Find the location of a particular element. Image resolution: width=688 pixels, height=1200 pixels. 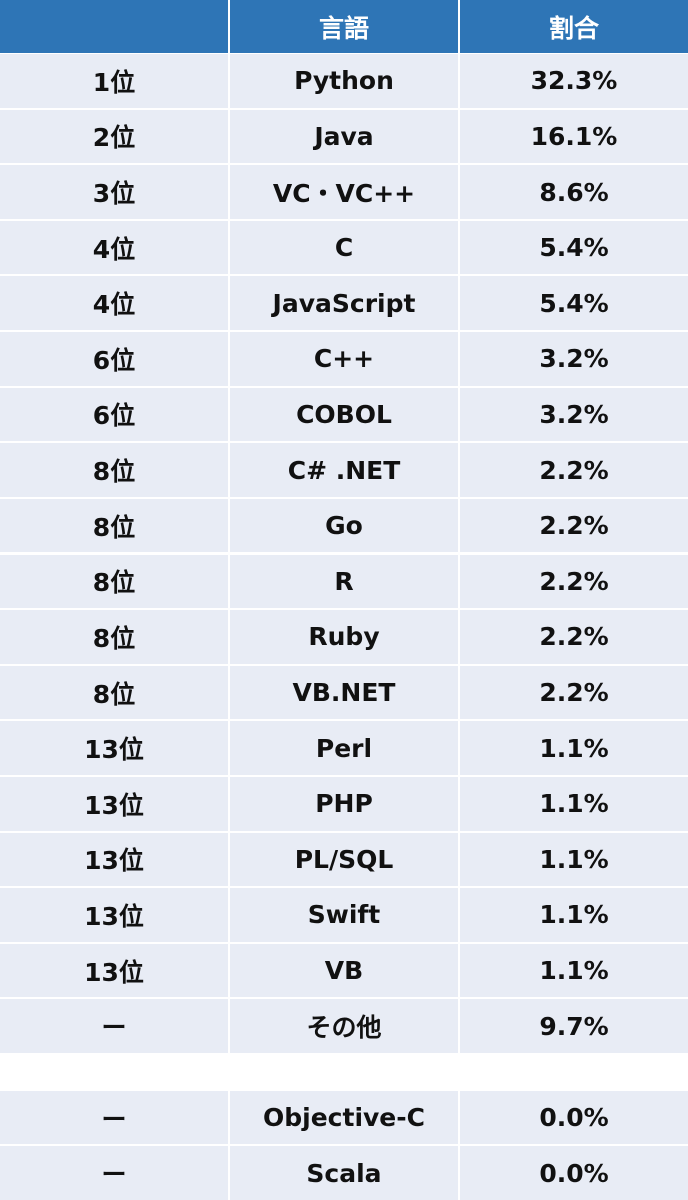

table-cell: その他 is located at coordinates (344, 1026).